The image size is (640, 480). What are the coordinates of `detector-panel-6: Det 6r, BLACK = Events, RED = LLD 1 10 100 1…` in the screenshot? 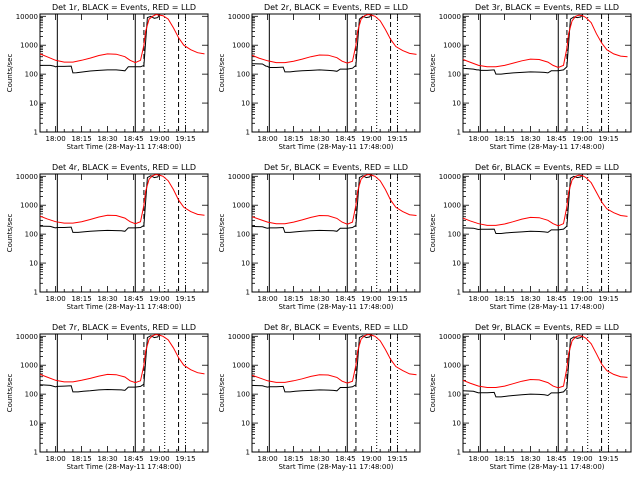 It's located at (530, 237).